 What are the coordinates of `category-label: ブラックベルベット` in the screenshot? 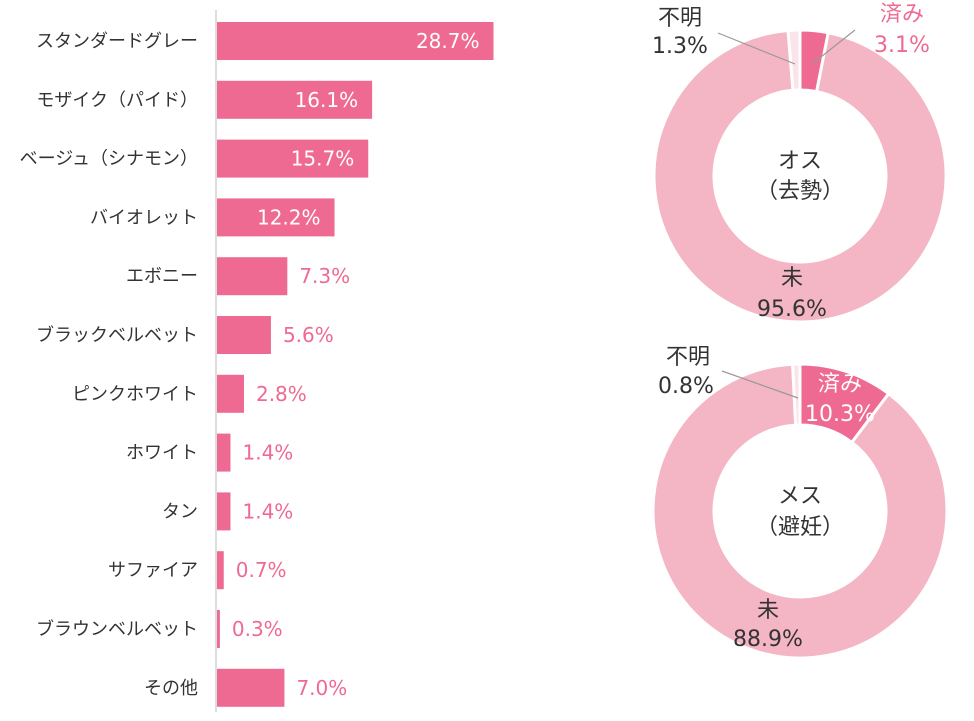 It's located at (117, 335).